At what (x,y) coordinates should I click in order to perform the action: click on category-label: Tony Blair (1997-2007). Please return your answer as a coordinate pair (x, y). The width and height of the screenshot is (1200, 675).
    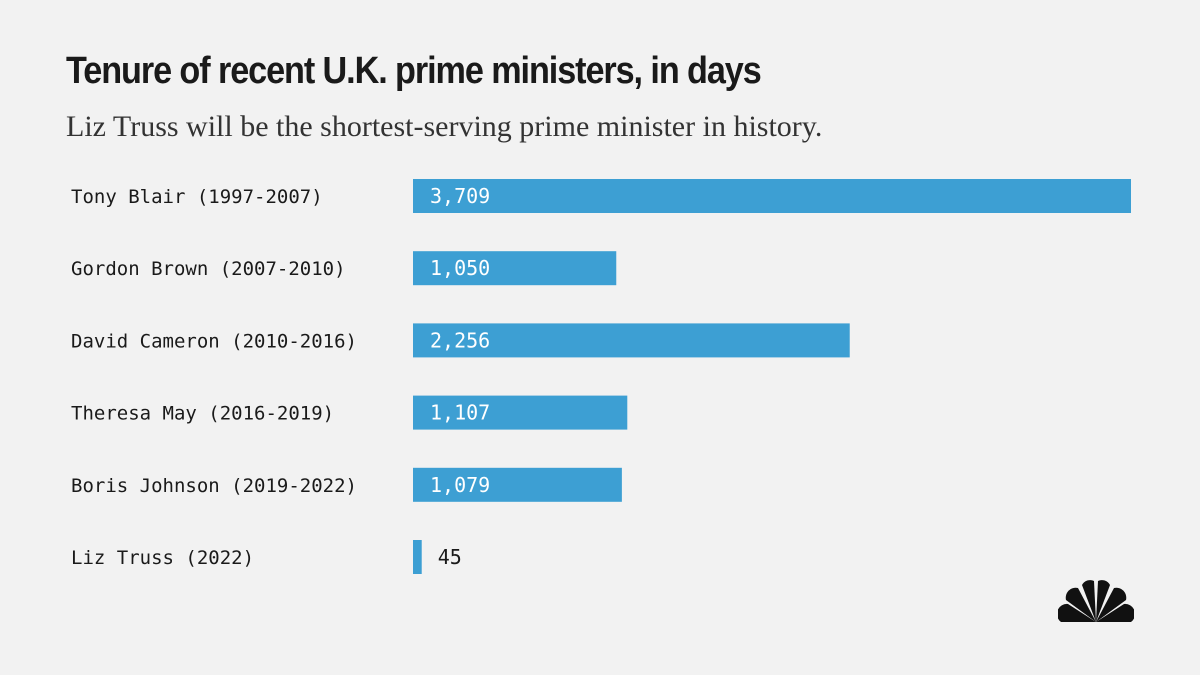
    Looking at the image, I should click on (197, 197).